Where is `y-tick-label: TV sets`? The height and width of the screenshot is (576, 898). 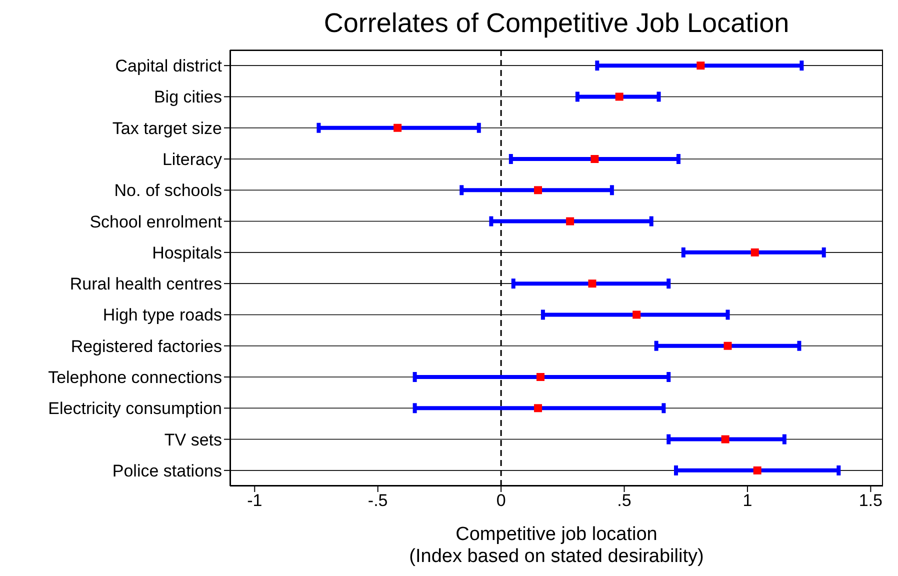 y-tick-label: TV sets is located at coordinates (193, 440).